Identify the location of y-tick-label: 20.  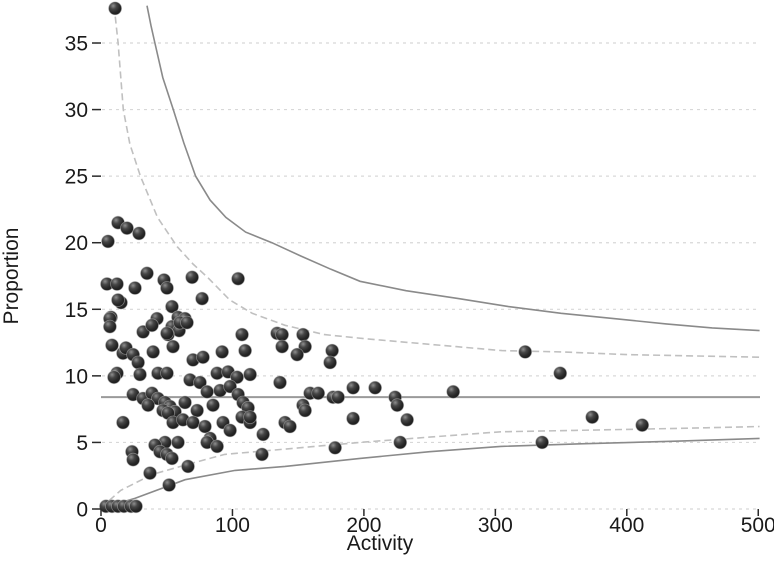
(76, 243).